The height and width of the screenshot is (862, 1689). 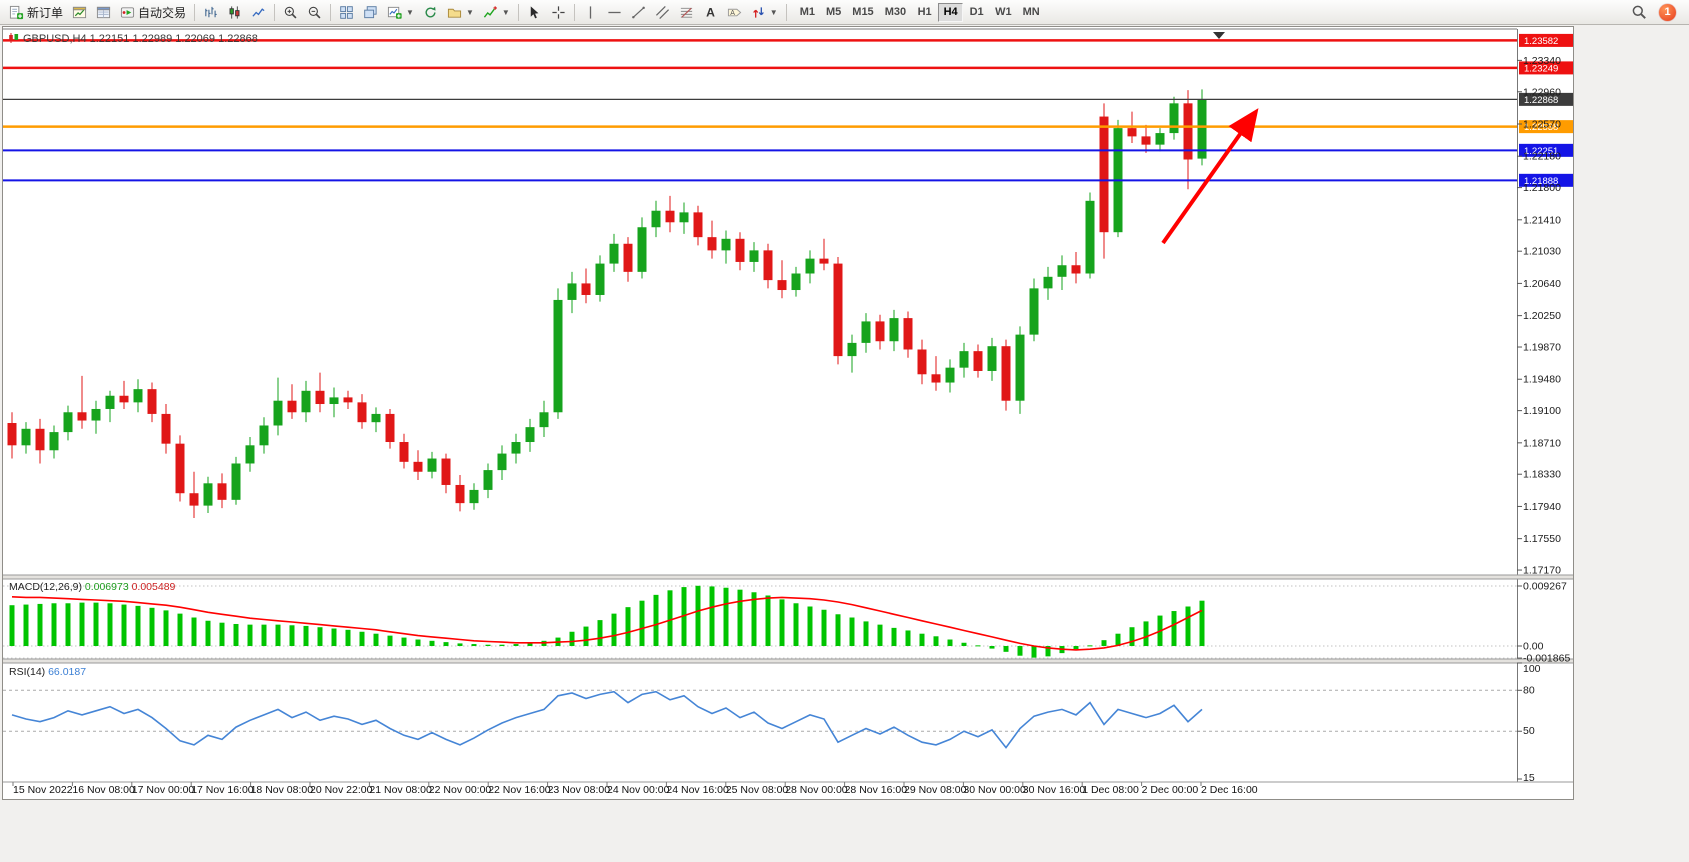 What do you see at coordinates (1542, 252) in the screenshot?
I see `svg-text: 1.21030` at bounding box center [1542, 252].